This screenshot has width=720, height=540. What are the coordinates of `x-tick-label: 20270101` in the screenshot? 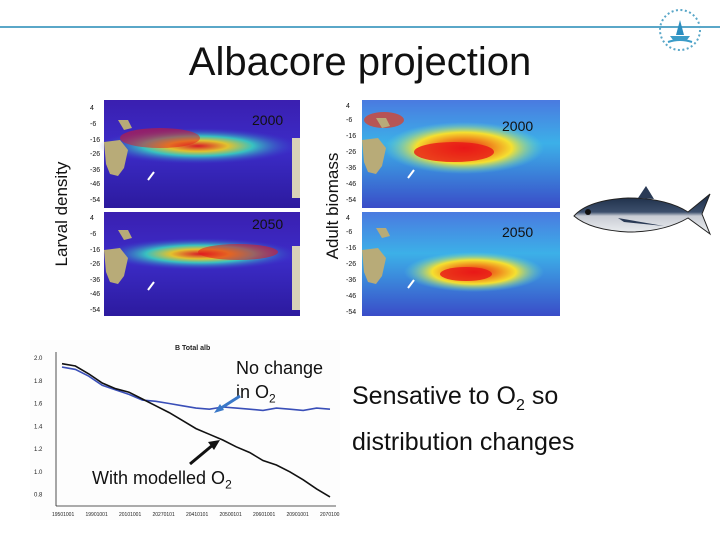 It's located at (164, 515).